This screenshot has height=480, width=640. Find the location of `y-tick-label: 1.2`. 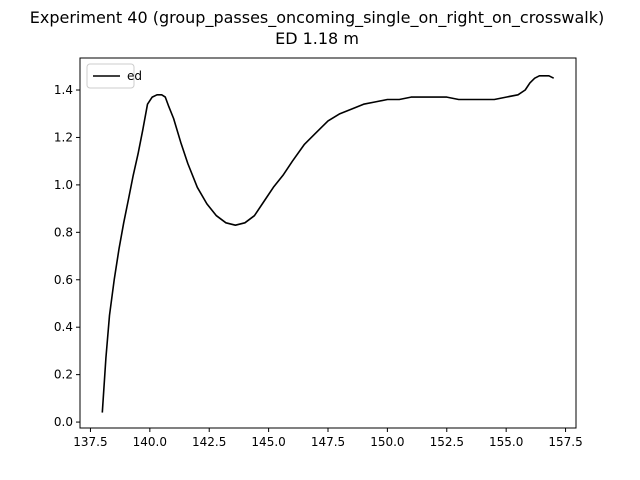

y-tick-label: 1.2 is located at coordinates (63, 137).